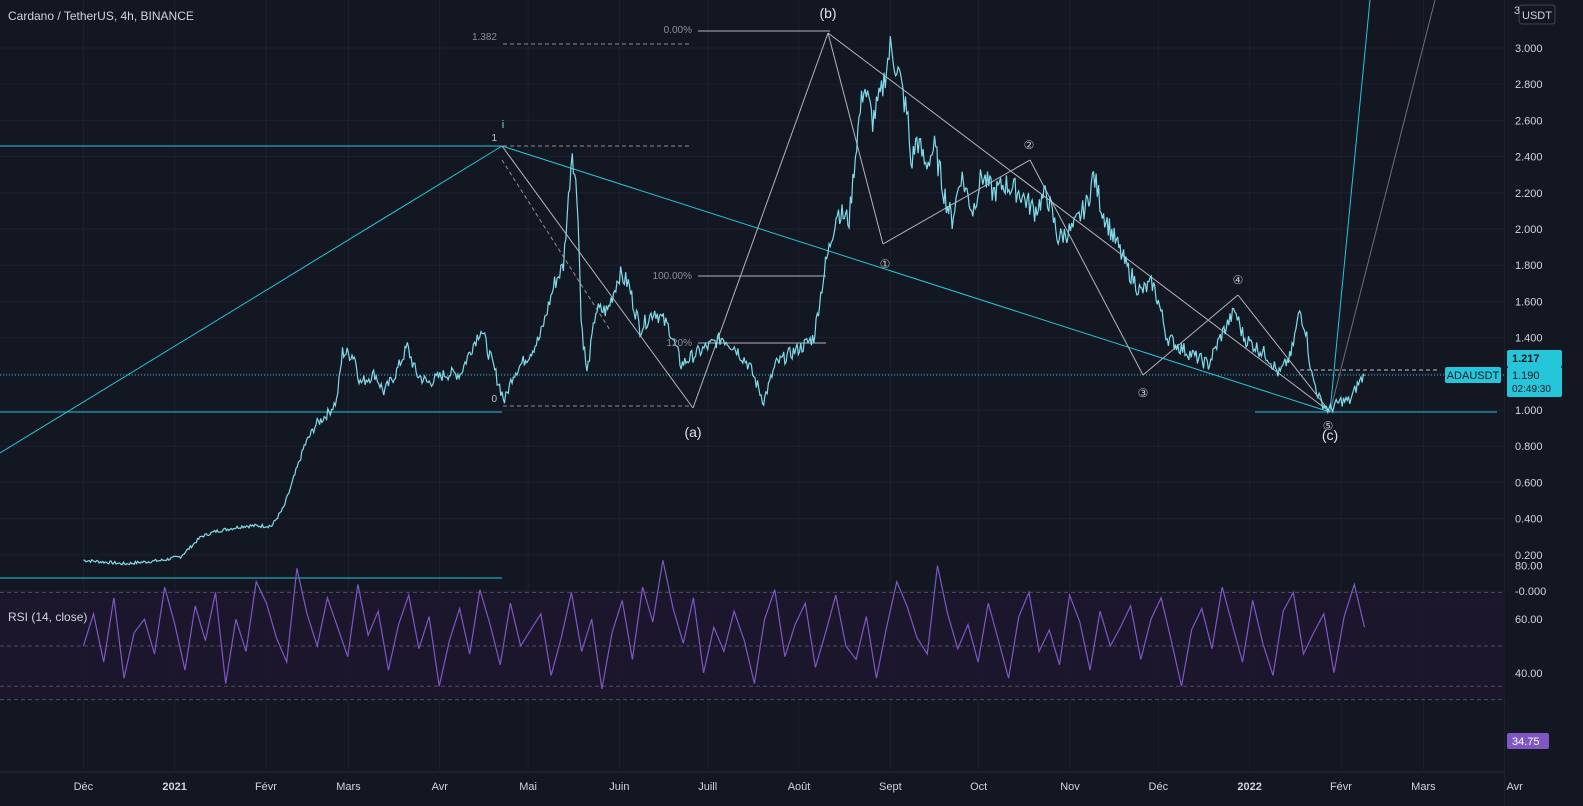  What do you see at coordinates (1330, 435) in the screenshot?
I see `wave-label-c: (c)` at bounding box center [1330, 435].